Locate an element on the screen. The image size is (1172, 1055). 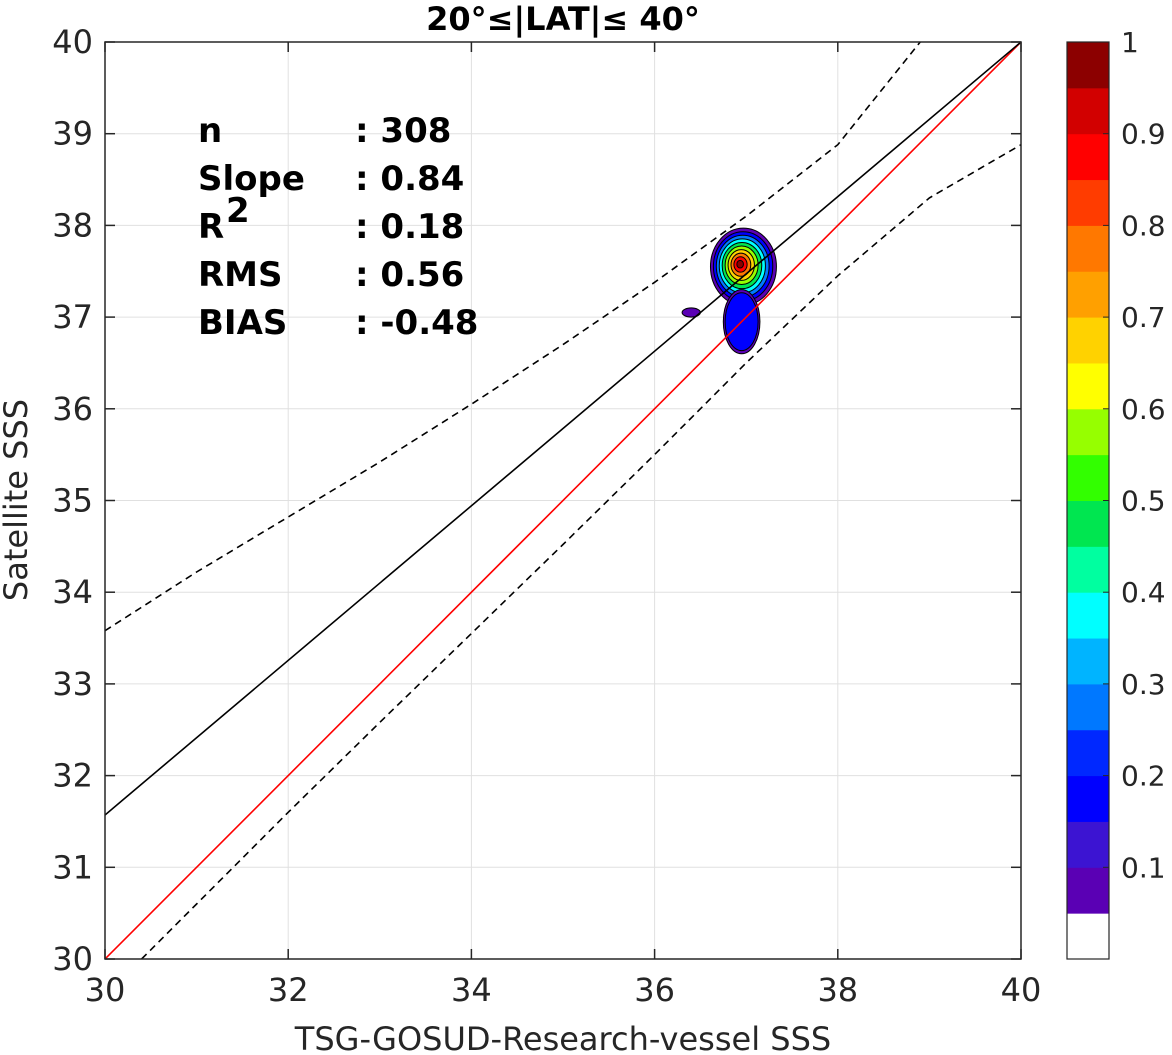
y-axis-label: Satellite SSS is located at coordinates (17, 500).